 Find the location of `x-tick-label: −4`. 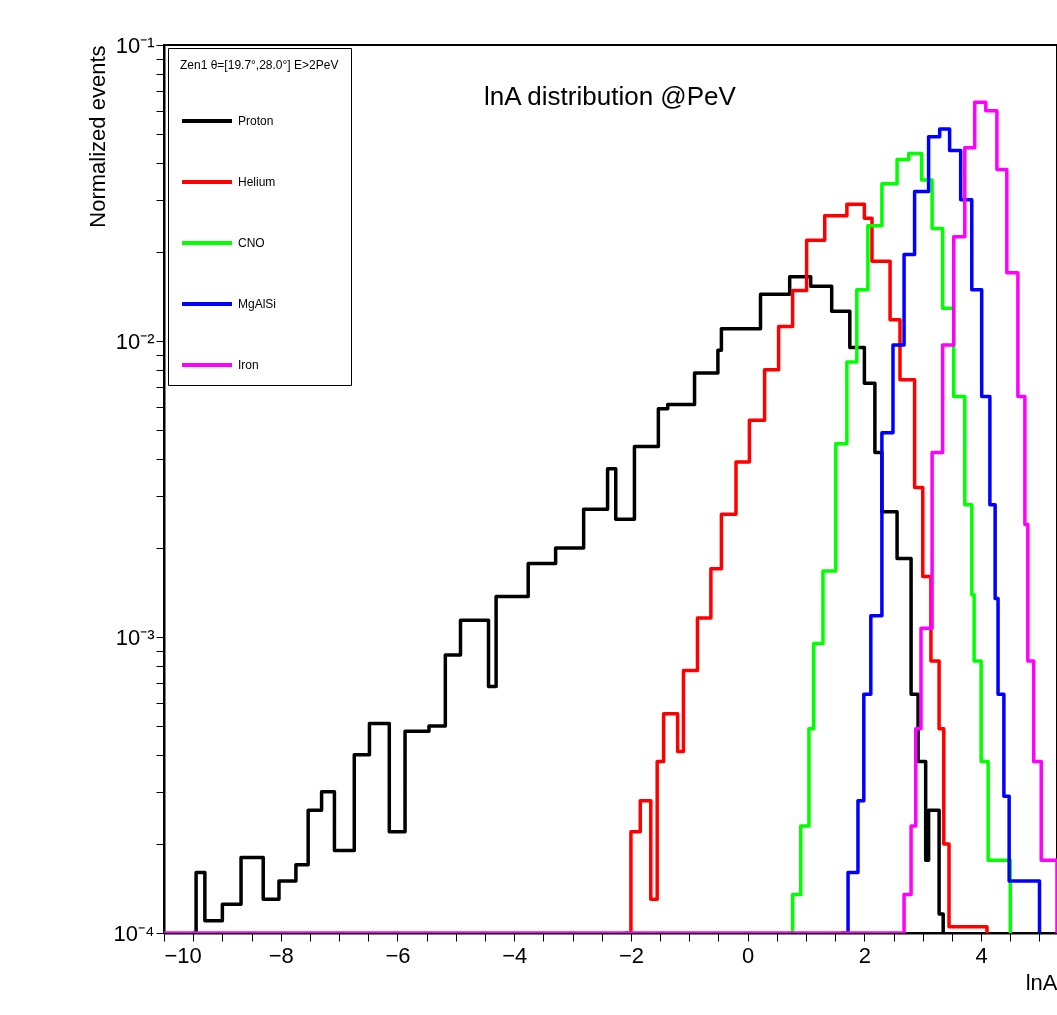

x-tick-label: −4 is located at coordinates (515, 955).